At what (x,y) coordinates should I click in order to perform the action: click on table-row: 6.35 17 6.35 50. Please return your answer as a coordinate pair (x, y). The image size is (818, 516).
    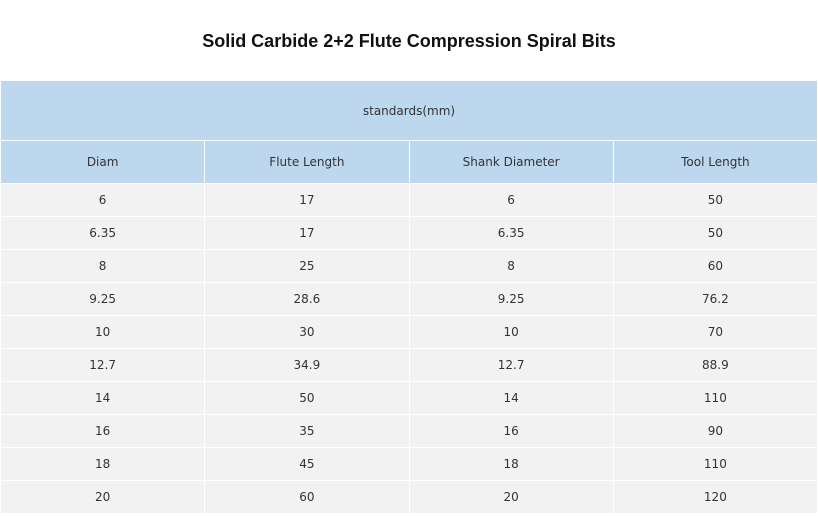
    Looking at the image, I should click on (409, 233).